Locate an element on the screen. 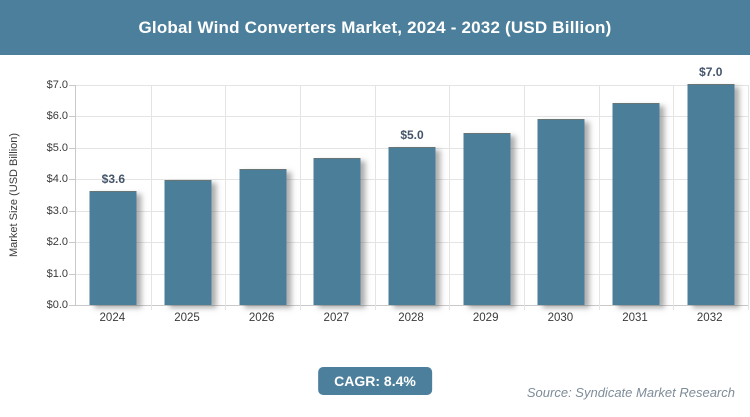 Image resolution: width=750 pixels, height=417 pixels. y-tick-label: $2.0 is located at coordinates (57, 242).